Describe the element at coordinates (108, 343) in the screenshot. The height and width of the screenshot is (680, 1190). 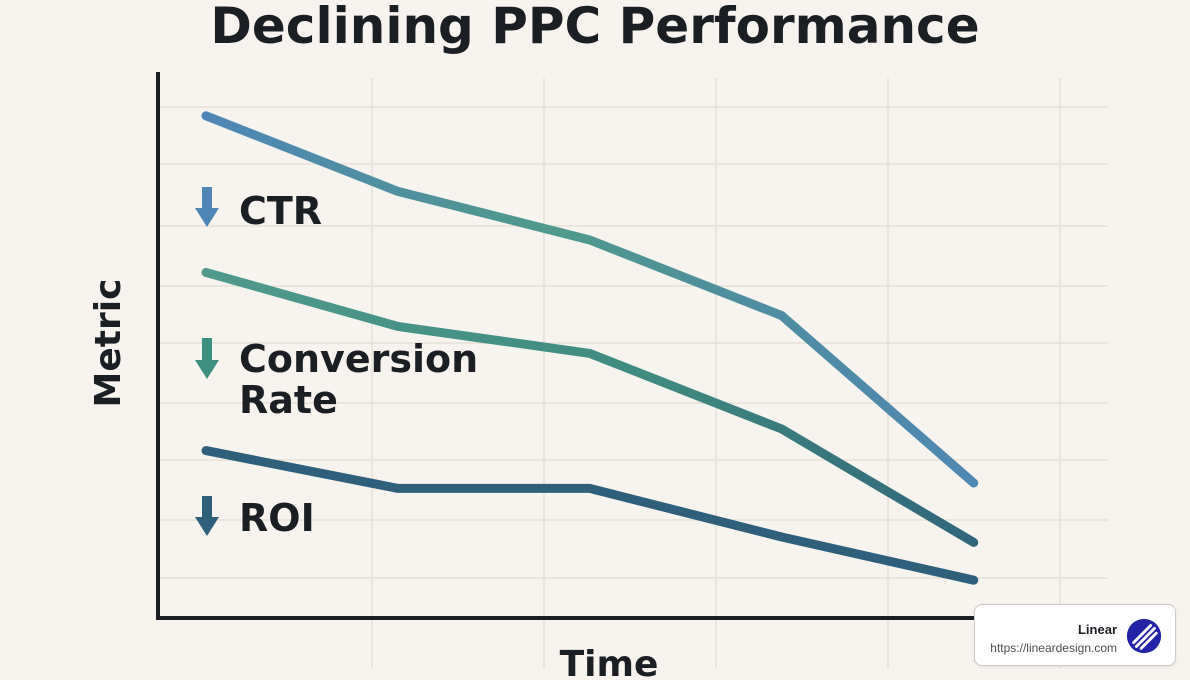
I see `y-axis-label: Metric` at that location.